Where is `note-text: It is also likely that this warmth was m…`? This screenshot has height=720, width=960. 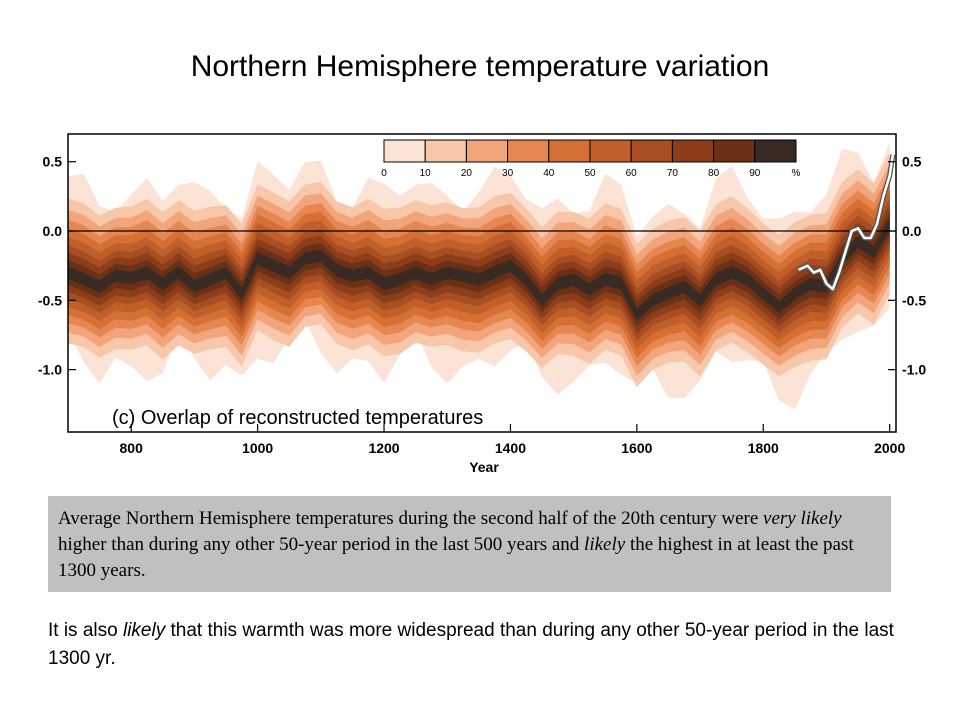
note-text: It is also likely that this warmth was m… is located at coordinates (473, 645).